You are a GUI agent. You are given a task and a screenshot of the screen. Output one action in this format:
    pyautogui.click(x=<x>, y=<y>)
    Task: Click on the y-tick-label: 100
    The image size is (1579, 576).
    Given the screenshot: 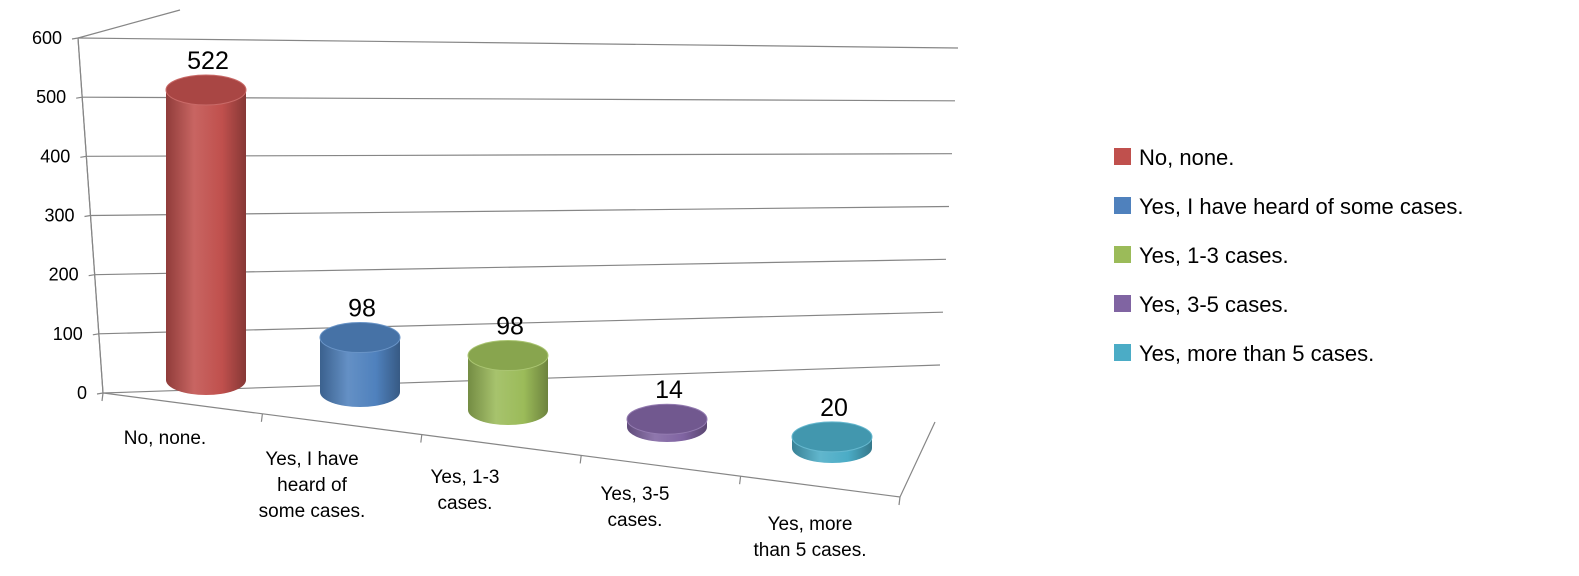 What is the action you would take?
    pyautogui.click(x=68, y=334)
    